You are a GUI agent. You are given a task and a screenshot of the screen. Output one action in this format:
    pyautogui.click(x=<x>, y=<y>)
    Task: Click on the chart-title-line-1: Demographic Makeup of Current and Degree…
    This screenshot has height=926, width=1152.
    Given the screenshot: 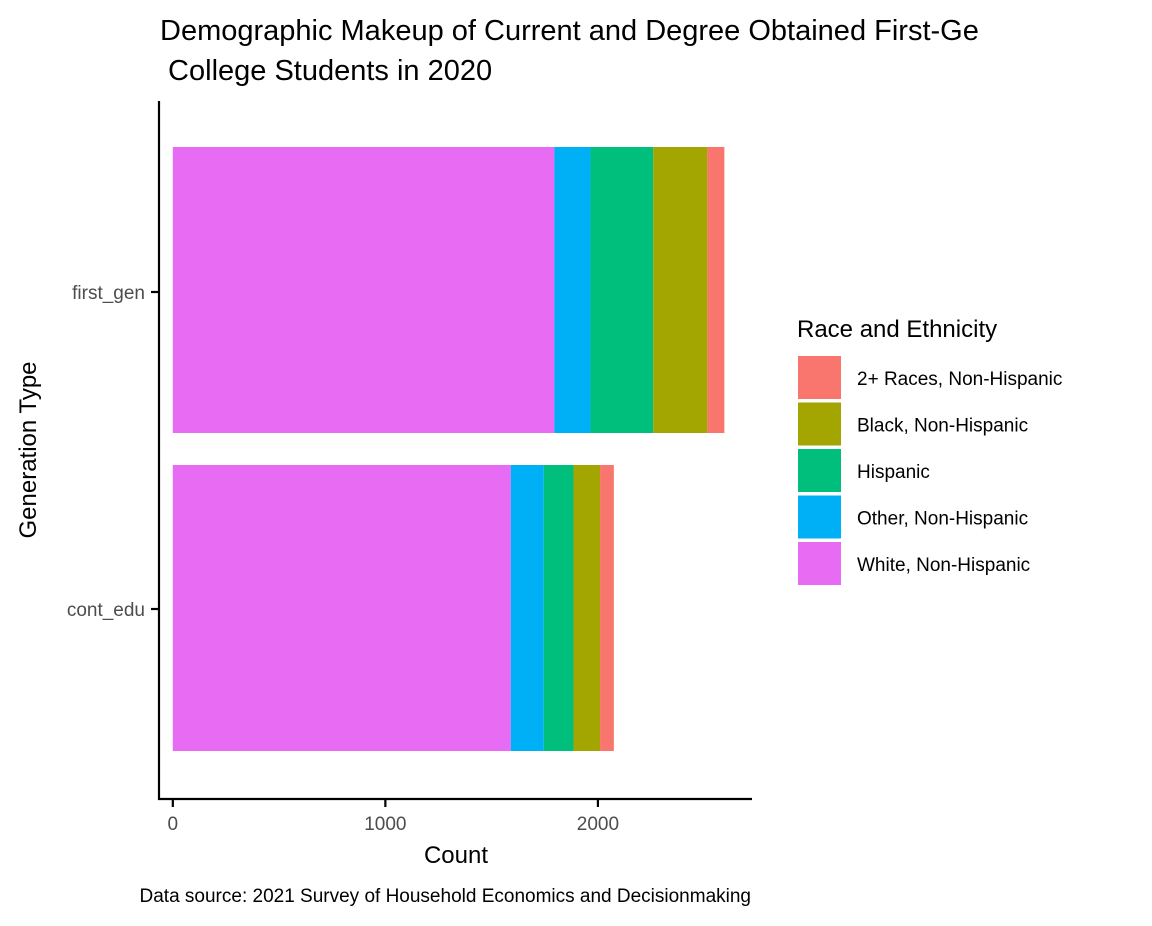 What is the action you would take?
    pyautogui.click(x=569, y=31)
    